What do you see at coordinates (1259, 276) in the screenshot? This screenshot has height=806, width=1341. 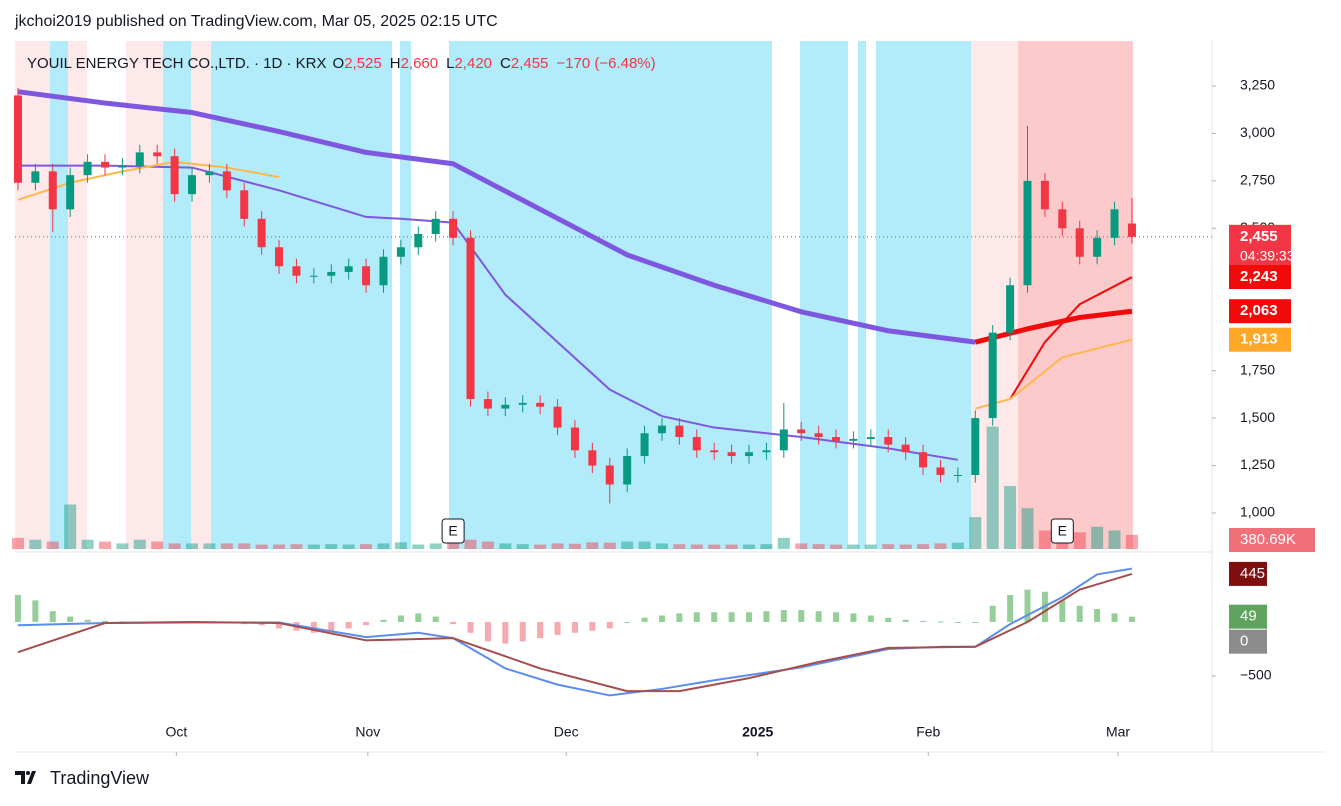 I see `price-label: 2,243` at bounding box center [1259, 276].